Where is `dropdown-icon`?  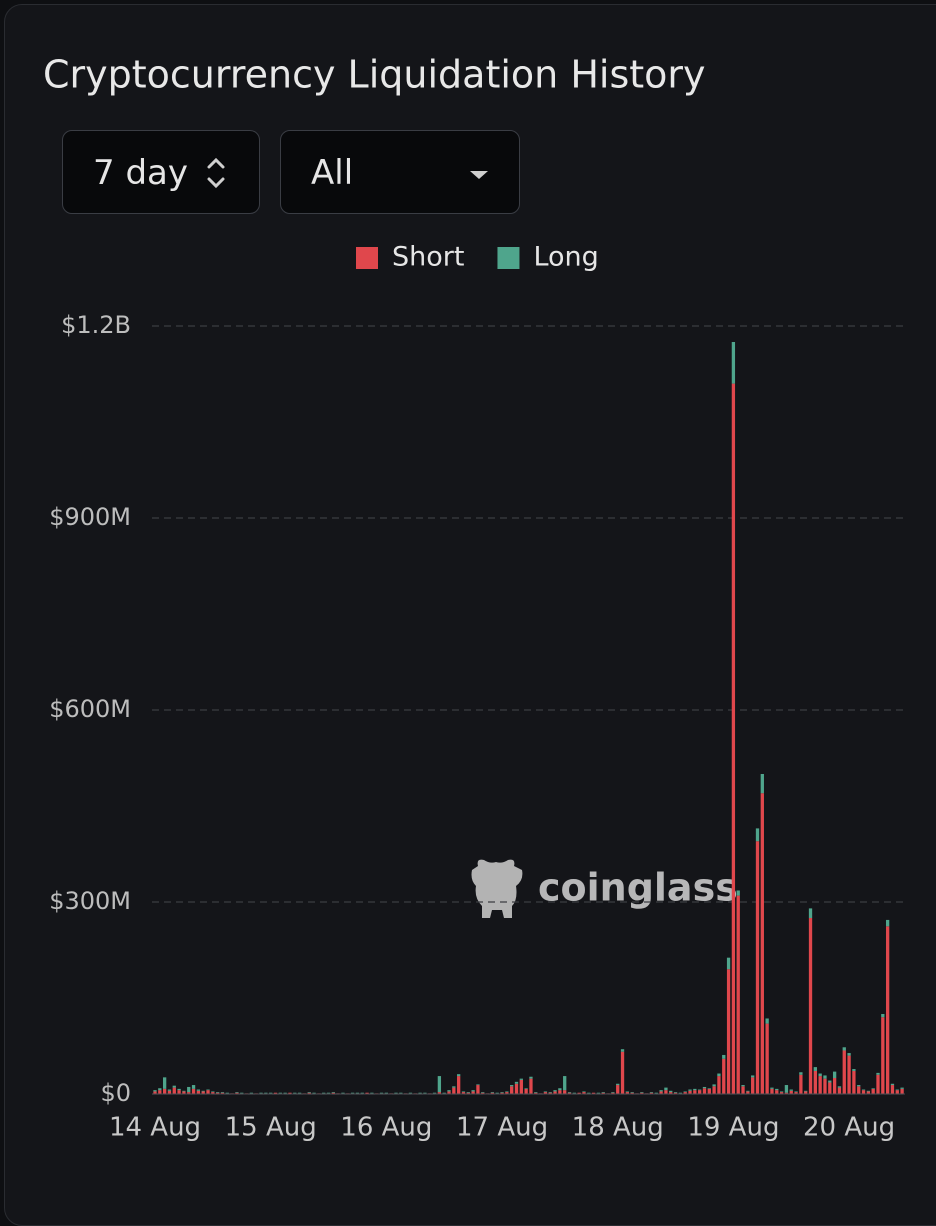 dropdown-icon is located at coordinates (479, 175).